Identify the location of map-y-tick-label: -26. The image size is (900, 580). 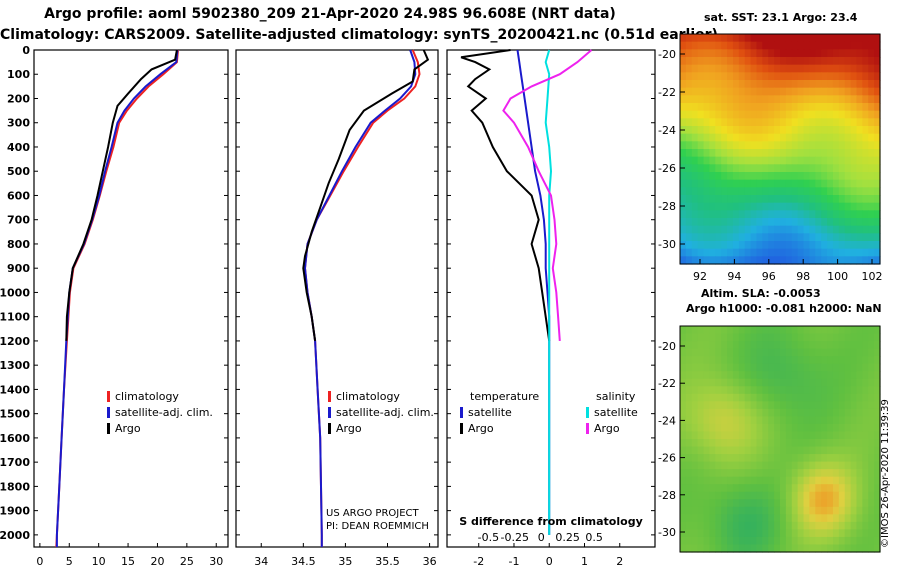
(667, 458).